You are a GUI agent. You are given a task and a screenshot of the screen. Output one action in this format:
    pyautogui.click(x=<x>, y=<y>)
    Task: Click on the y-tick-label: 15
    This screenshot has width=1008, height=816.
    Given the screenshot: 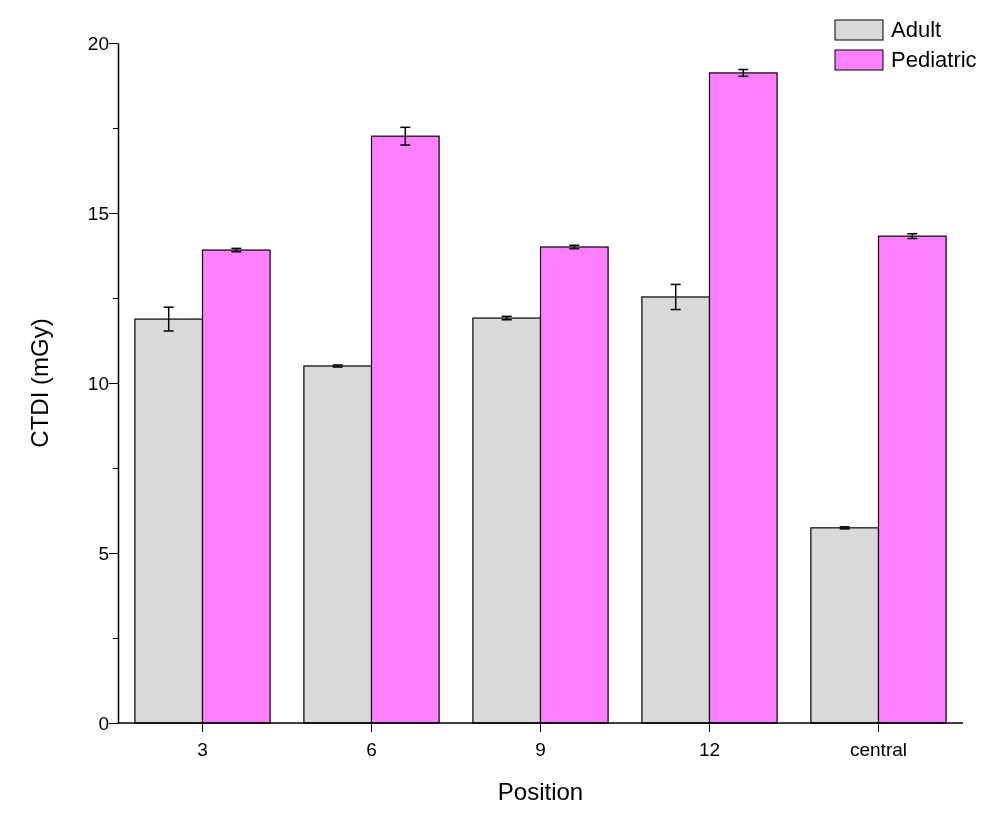 What is the action you would take?
    pyautogui.click(x=98, y=213)
    